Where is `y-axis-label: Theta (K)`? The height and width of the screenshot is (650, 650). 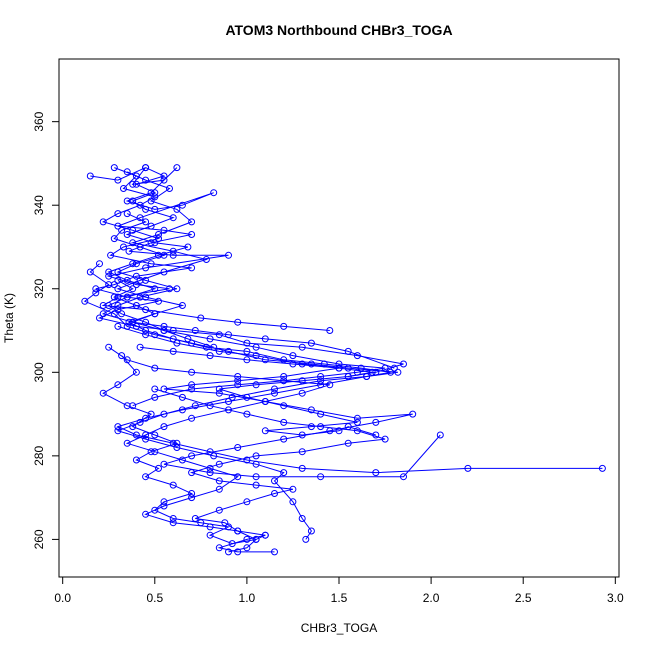
y-axis-label: Theta (K) is located at coordinates (9, 318).